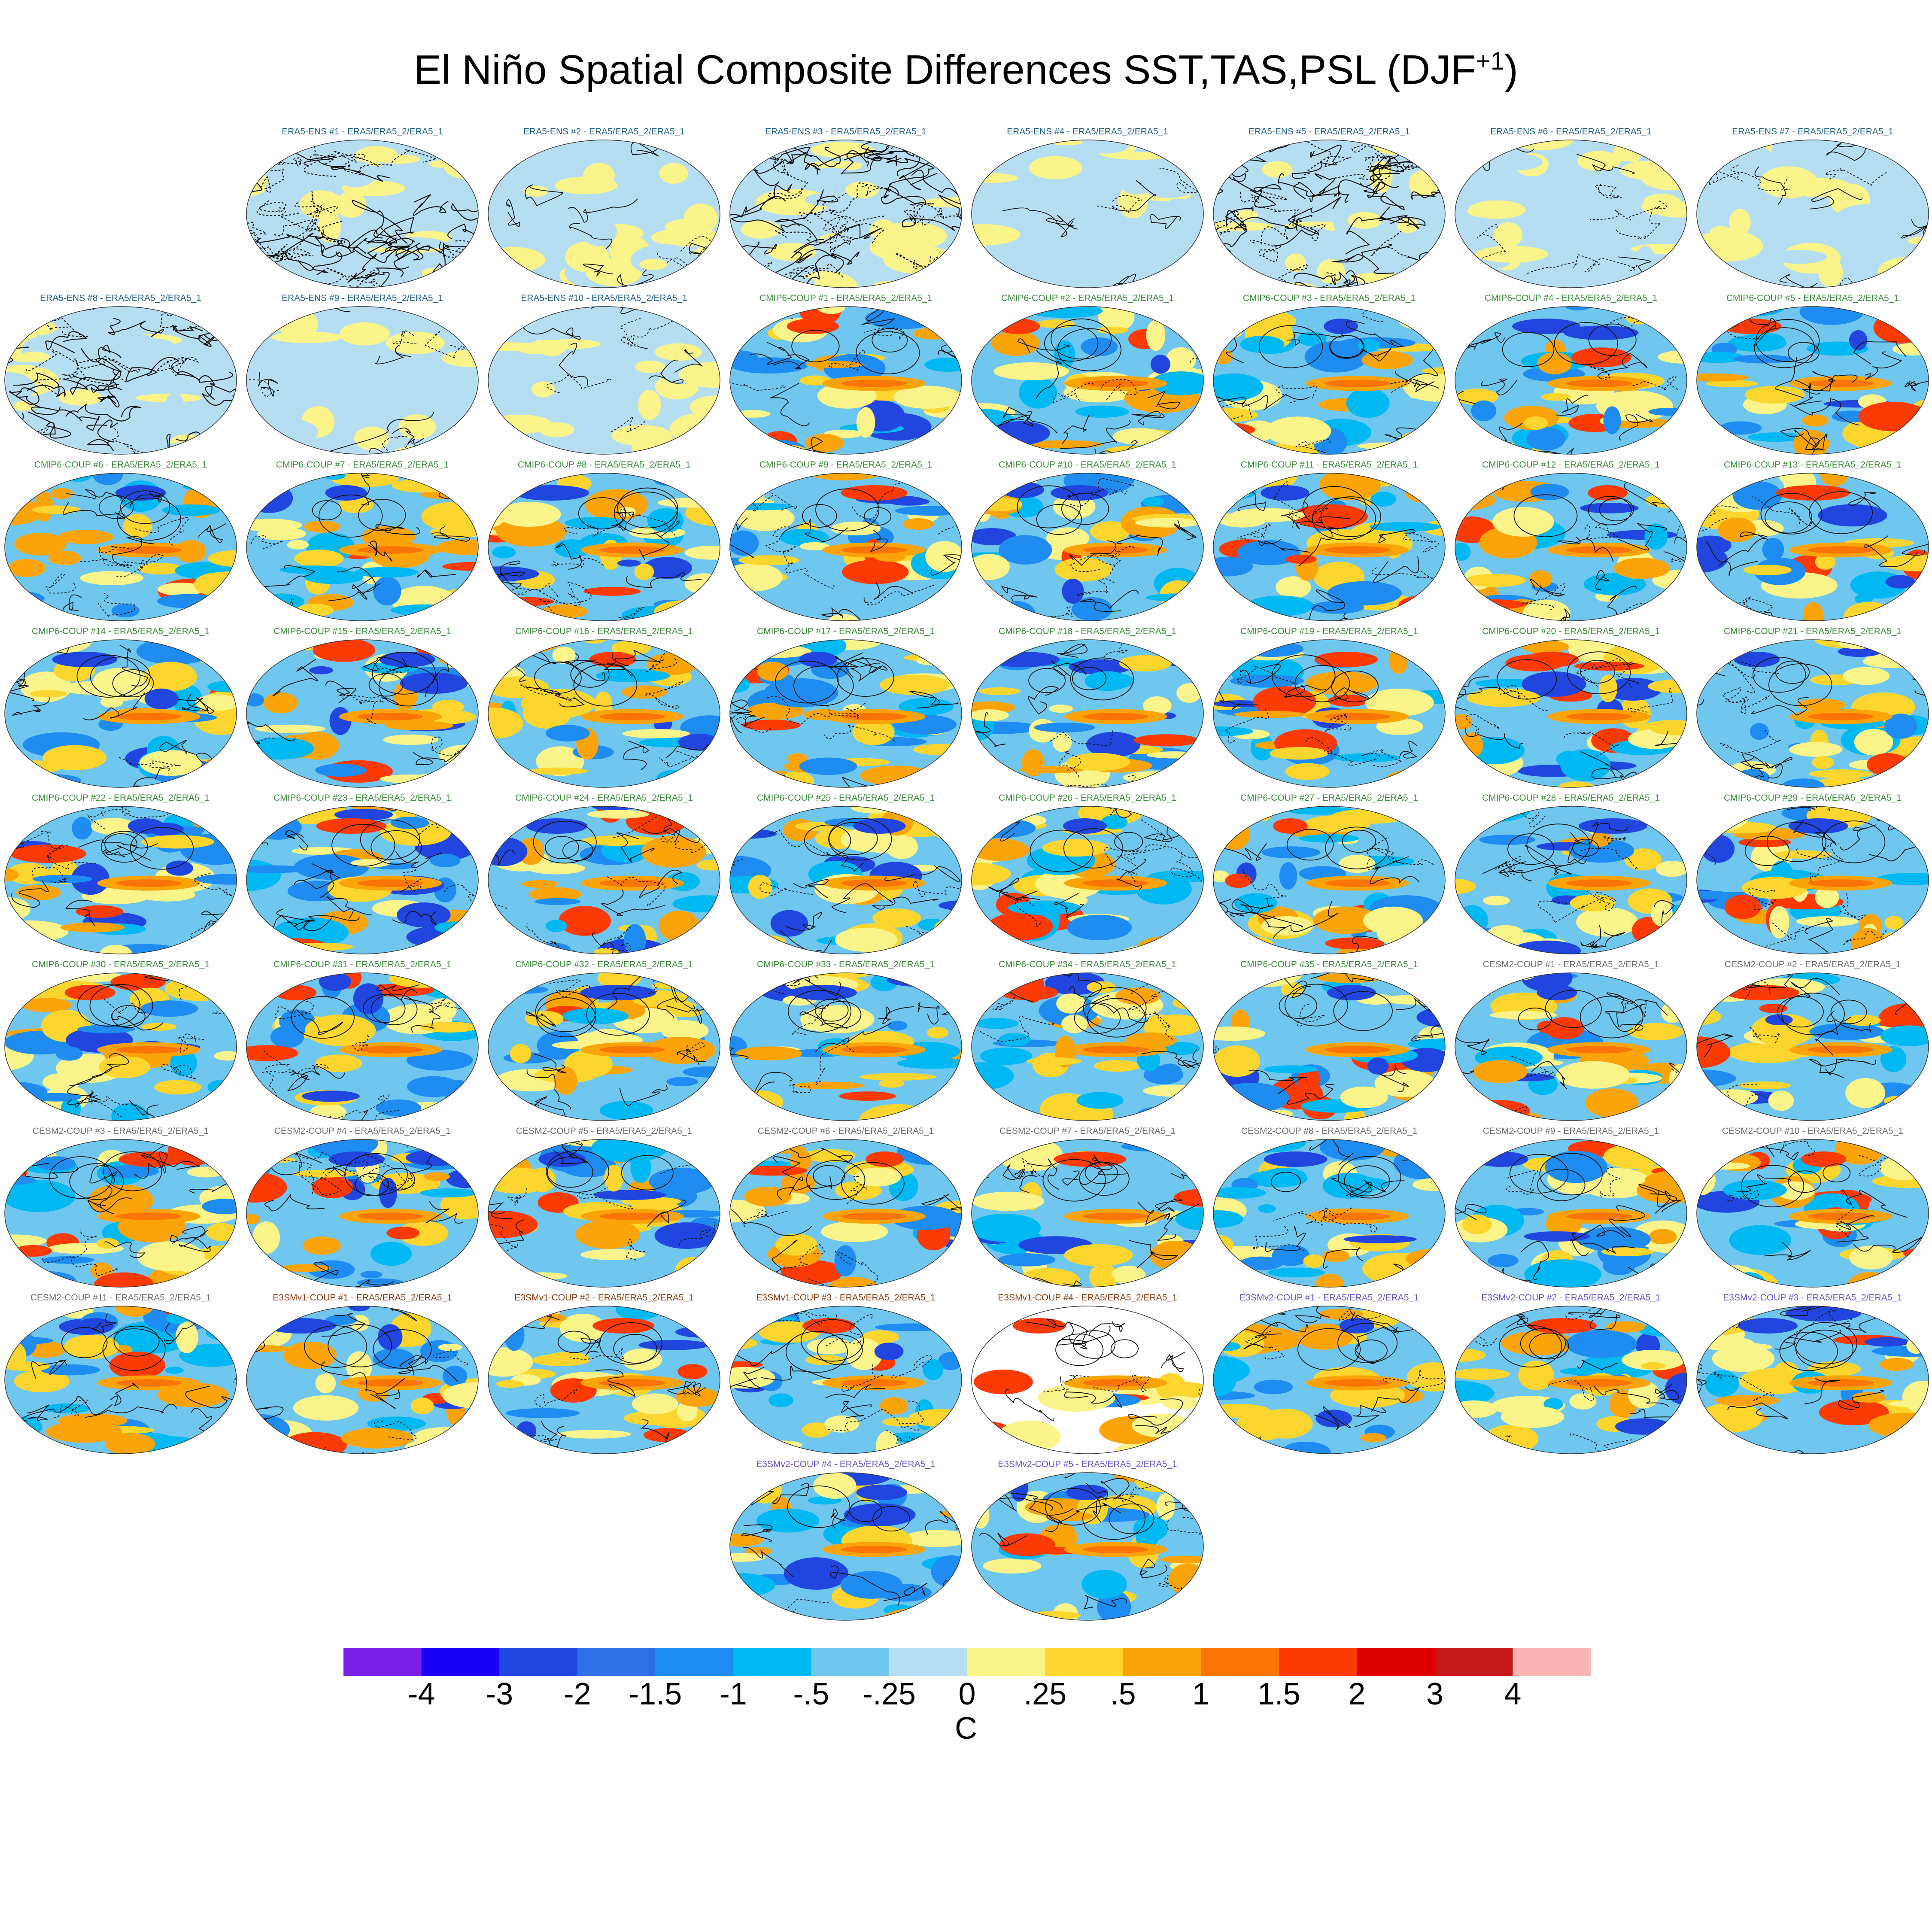  Describe the element at coordinates (1812, 543) in the screenshot. I see `map-panel: CMIP6-COUP #13 - ERA5/ERA5_2/ERA5_1` at that location.